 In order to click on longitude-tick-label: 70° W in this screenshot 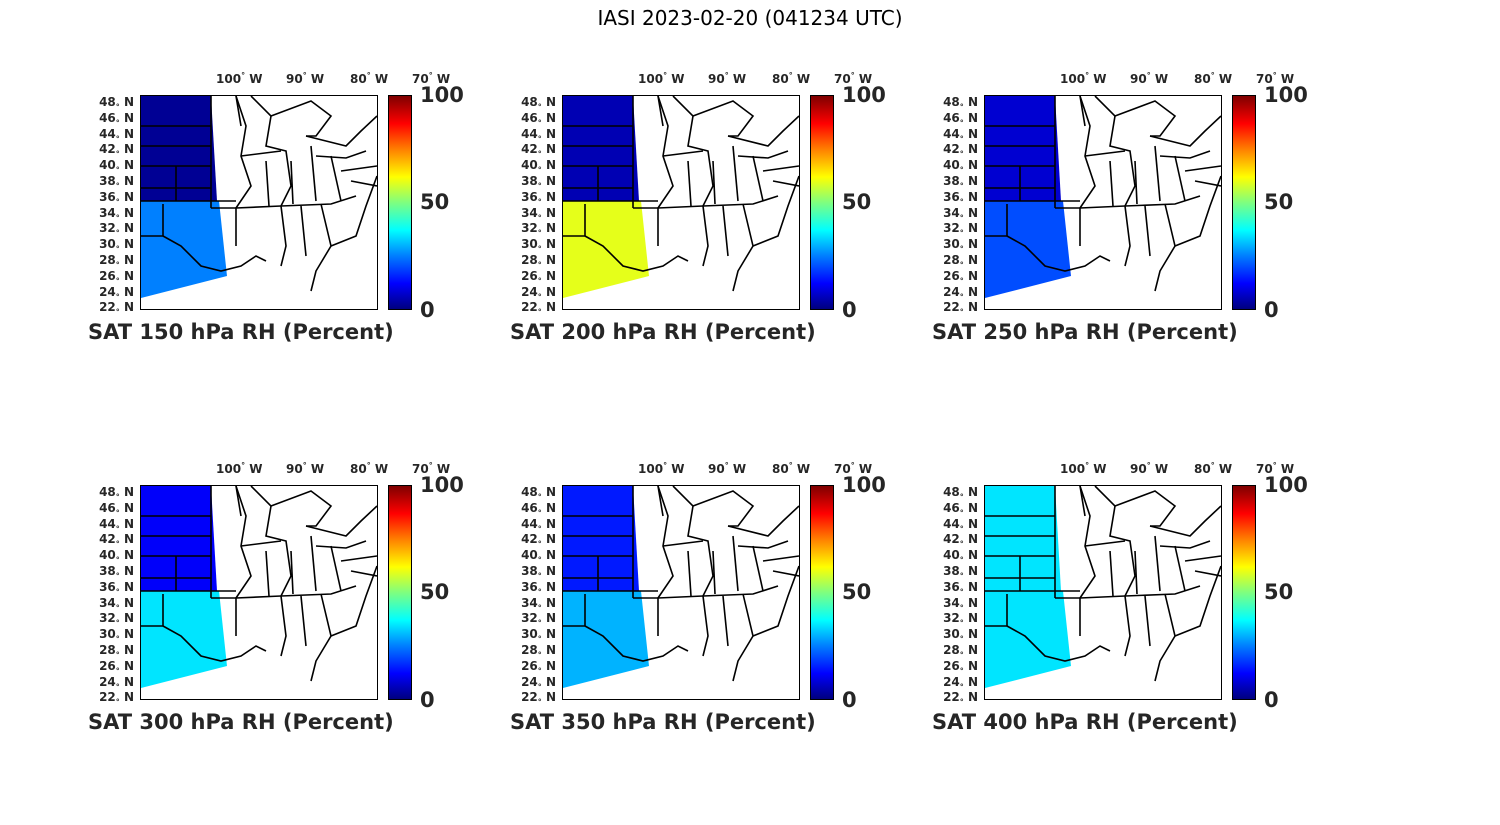, I will do `click(853, 78)`.